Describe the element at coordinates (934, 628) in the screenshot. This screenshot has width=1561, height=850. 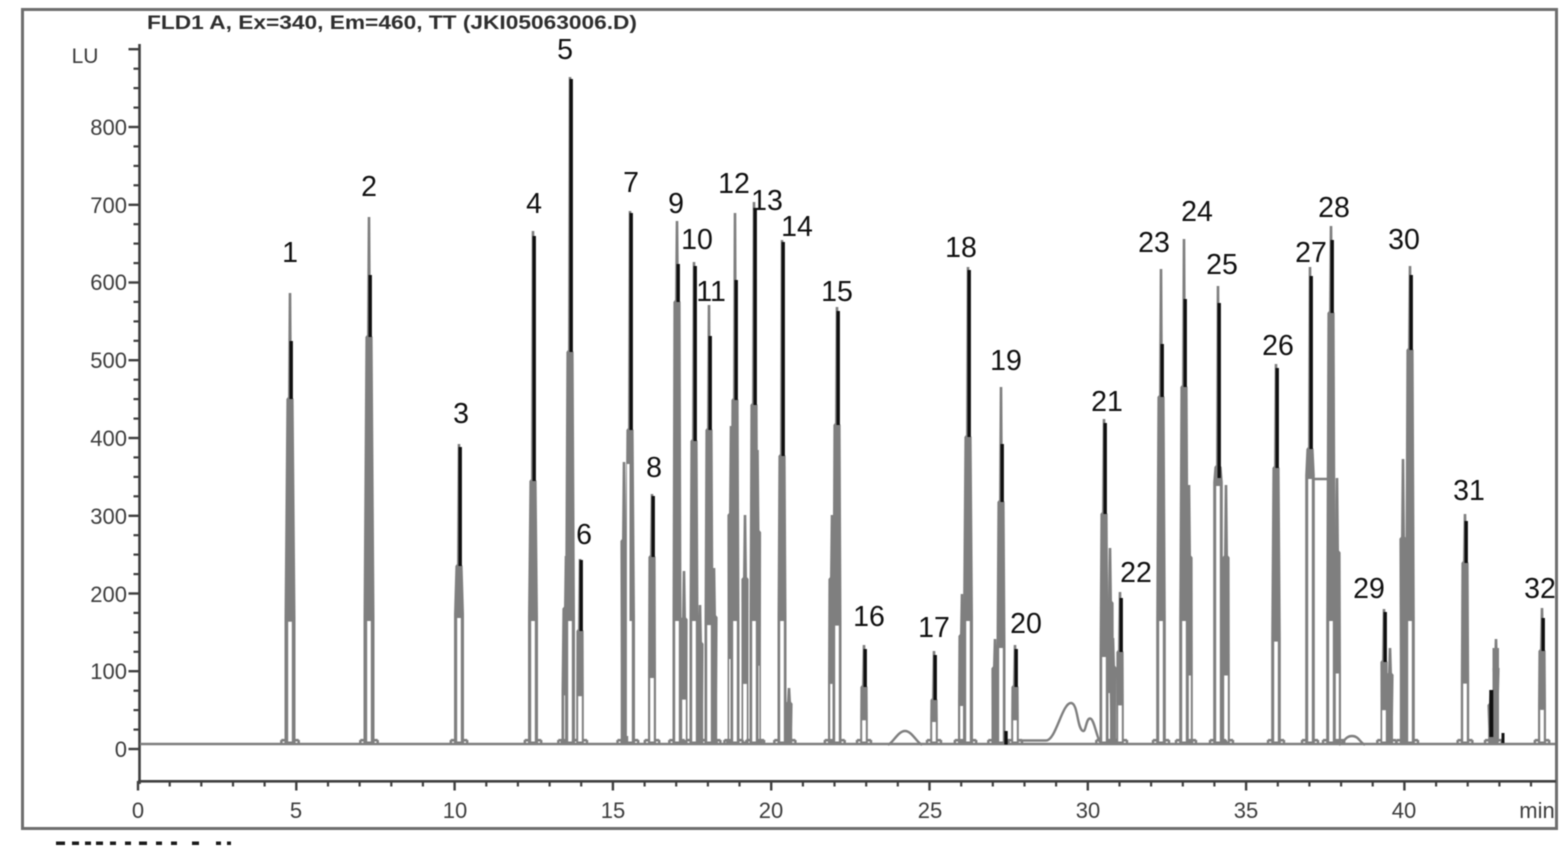
I see `svg-text: 17` at that location.